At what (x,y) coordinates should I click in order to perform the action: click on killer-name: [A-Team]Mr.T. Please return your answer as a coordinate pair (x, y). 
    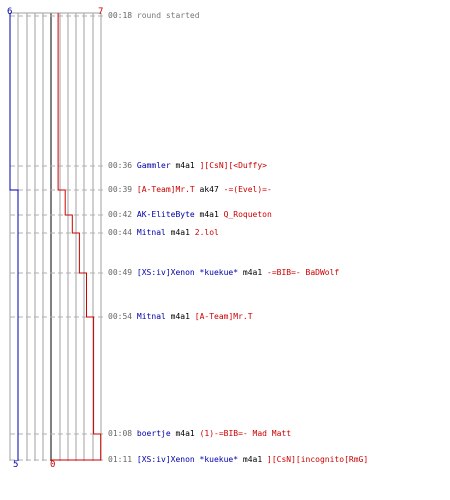
    Looking at the image, I should click on (165, 189).